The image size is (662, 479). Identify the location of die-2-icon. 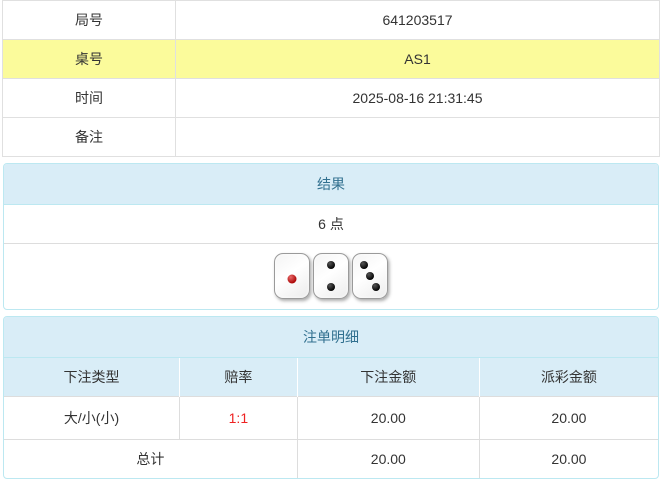
(331, 276).